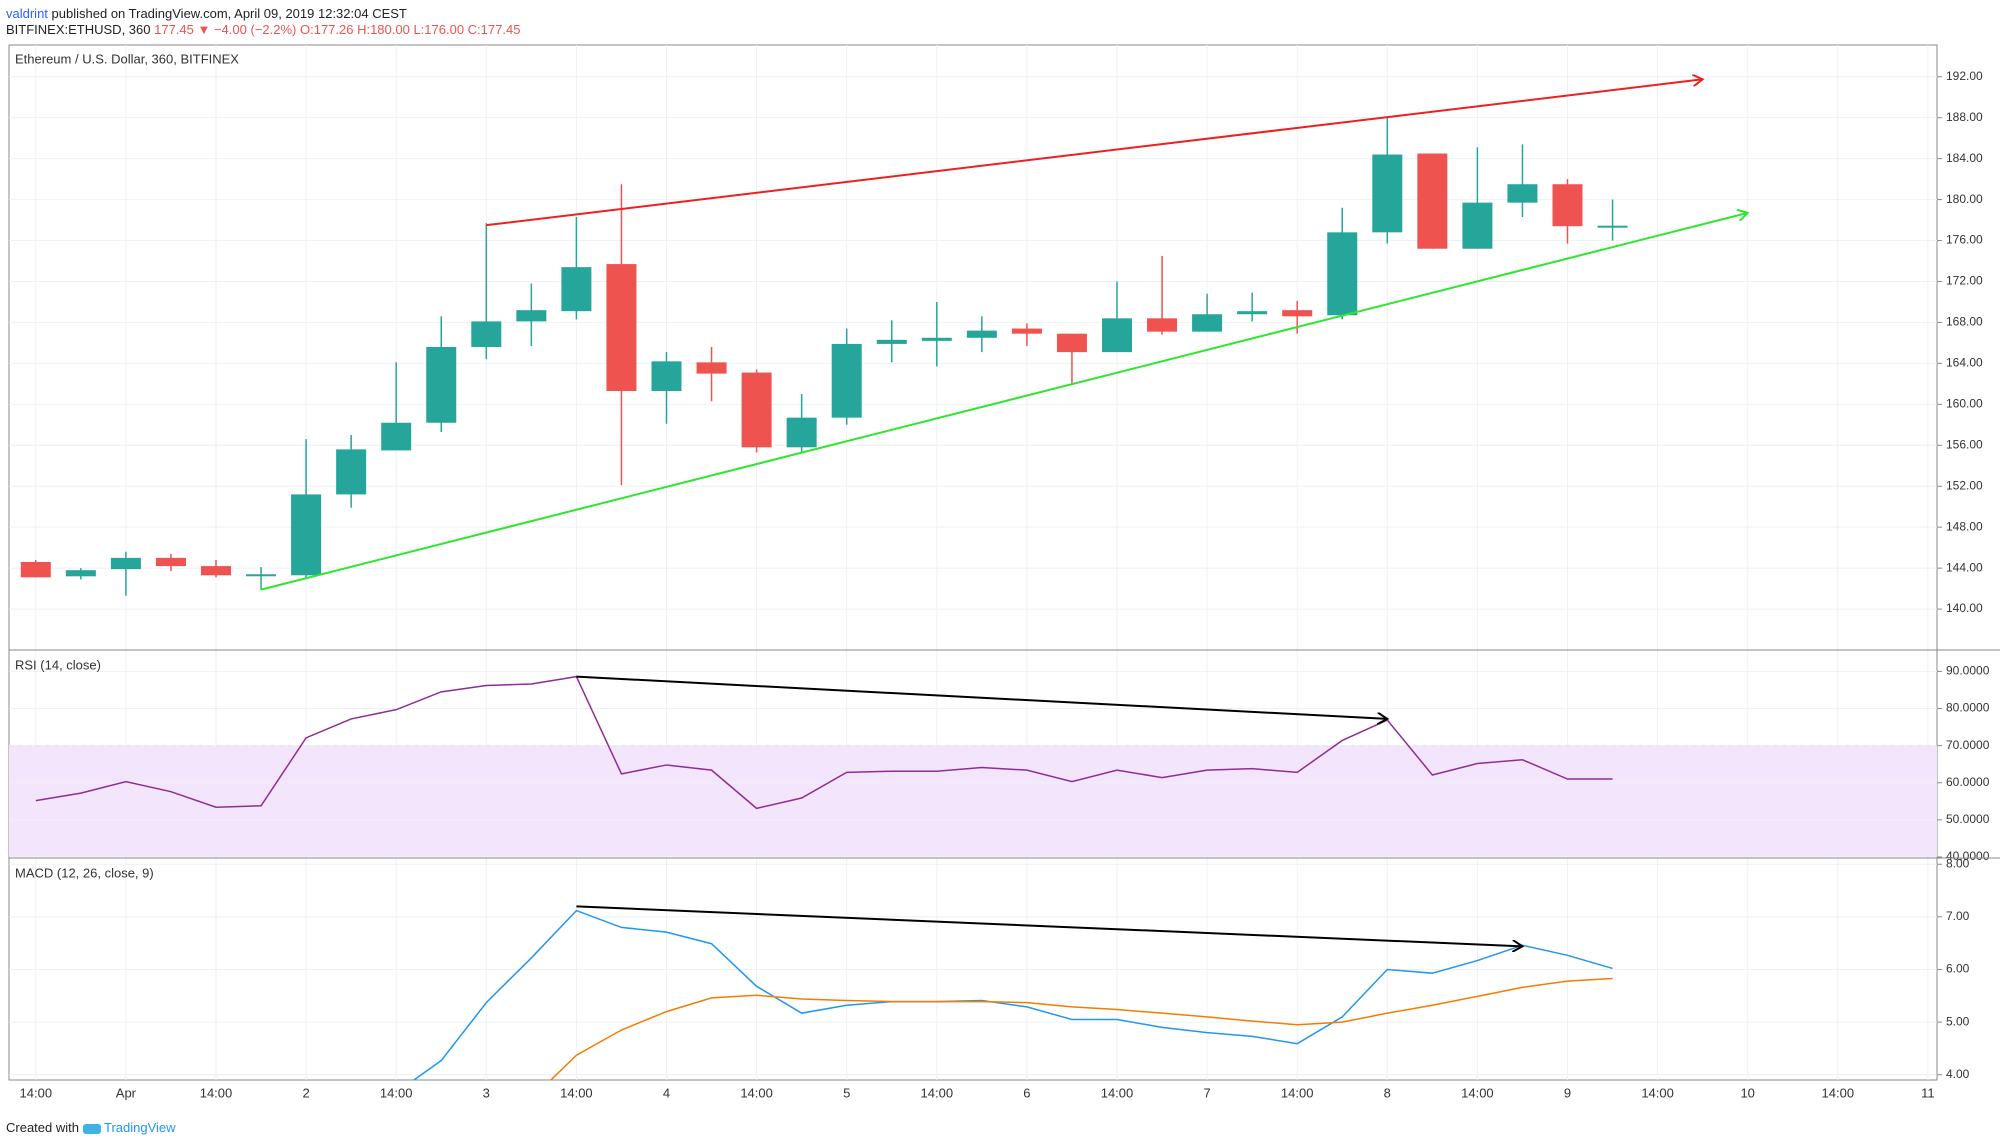 The height and width of the screenshot is (1145, 2002). What do you see at coordinates (1964, 199) in the screenshot?
I see `y-tick-label: 180.00` at bounding box center [1964, 199].